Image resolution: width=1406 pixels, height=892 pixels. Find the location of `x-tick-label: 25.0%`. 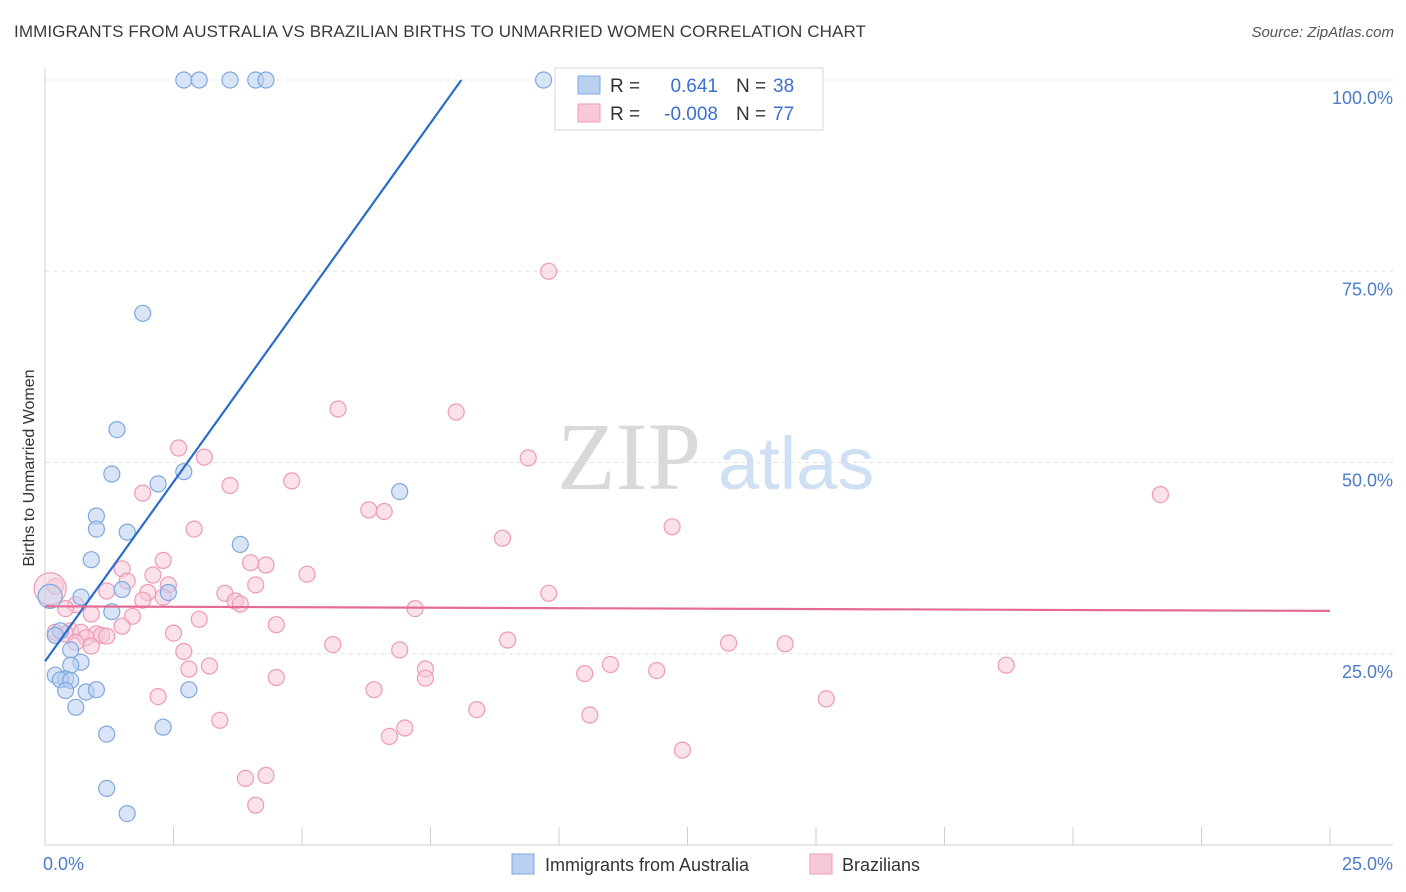

x-tick-label: 25.0% is located at coordinates (1367, 864).